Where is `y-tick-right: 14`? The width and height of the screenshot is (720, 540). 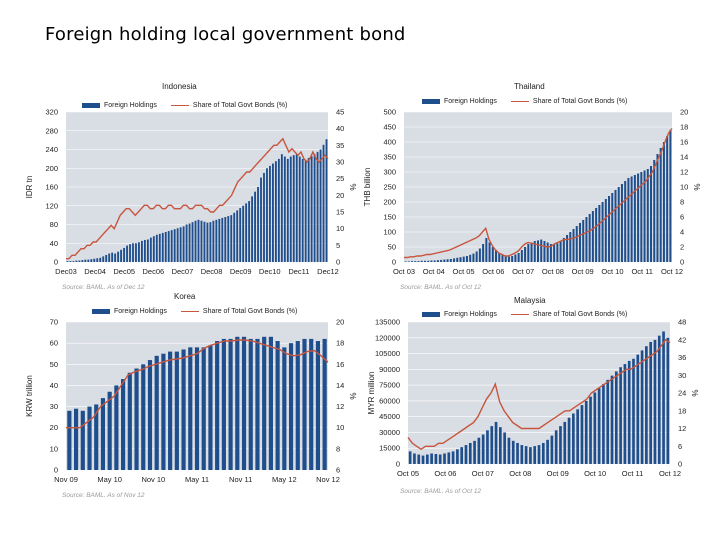
y-tick-right: 14 is located at coordinates (340, 385).